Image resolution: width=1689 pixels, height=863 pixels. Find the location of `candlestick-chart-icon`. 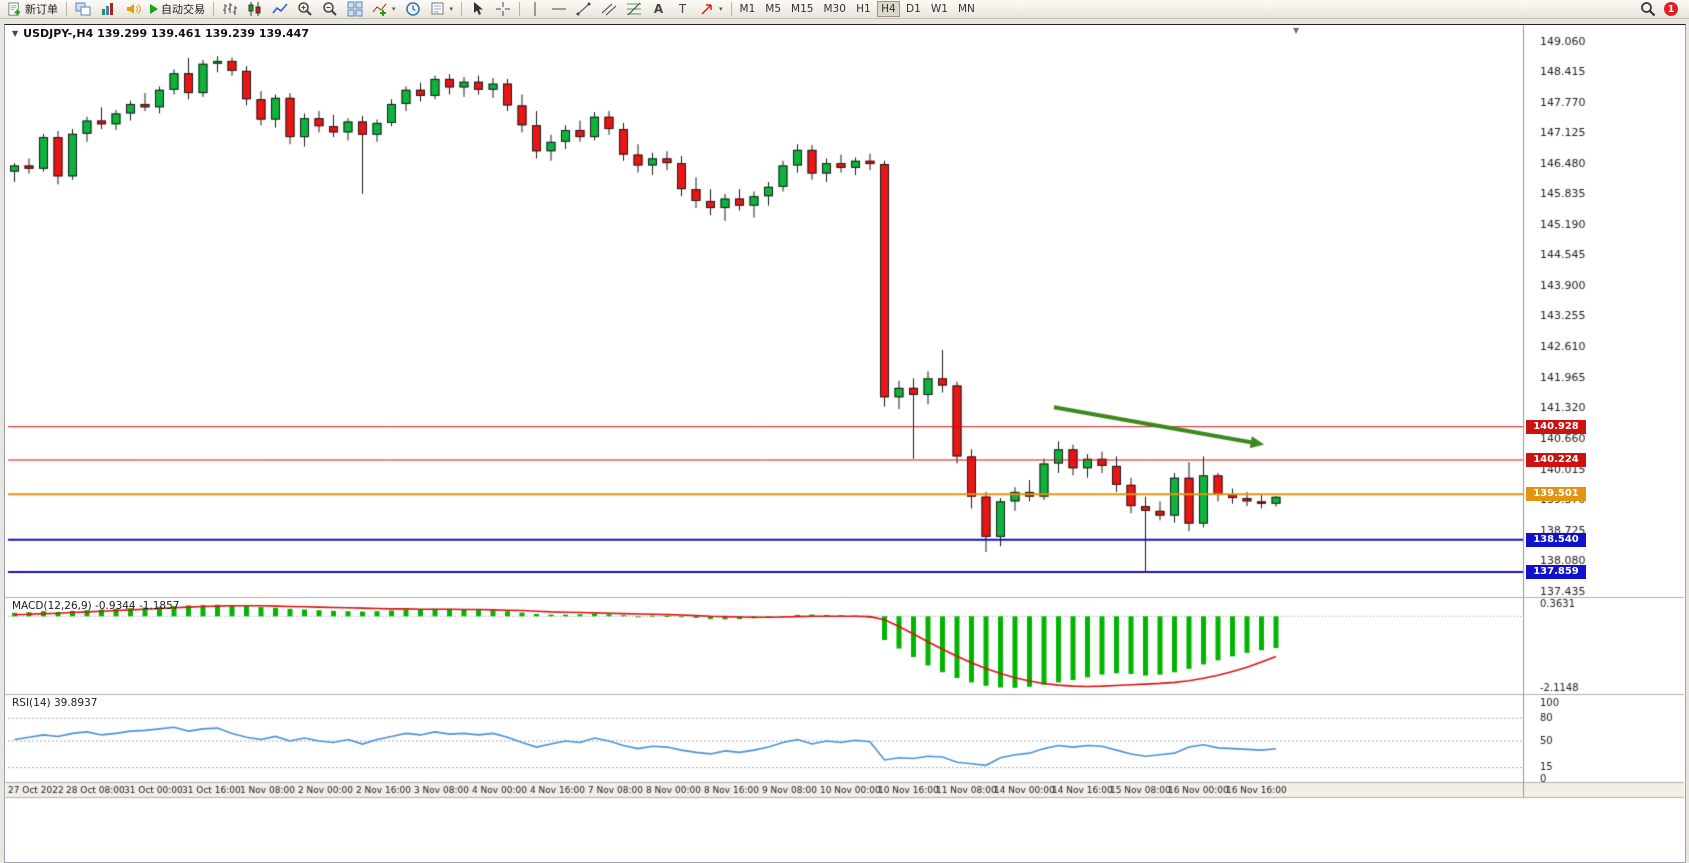

candlestick-chart-icon is located at coordinates (254, 9).